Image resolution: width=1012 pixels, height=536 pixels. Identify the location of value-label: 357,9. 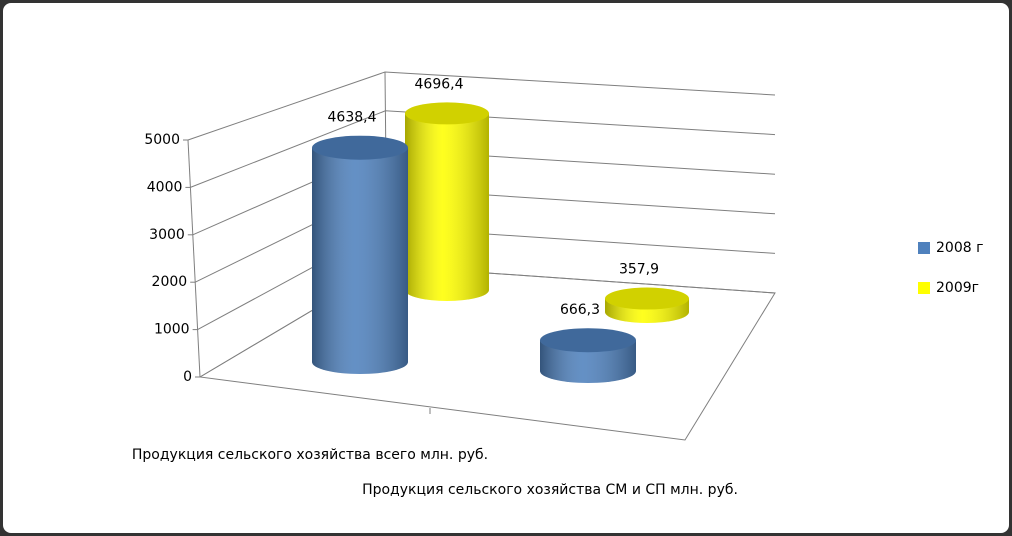
(639, 270).